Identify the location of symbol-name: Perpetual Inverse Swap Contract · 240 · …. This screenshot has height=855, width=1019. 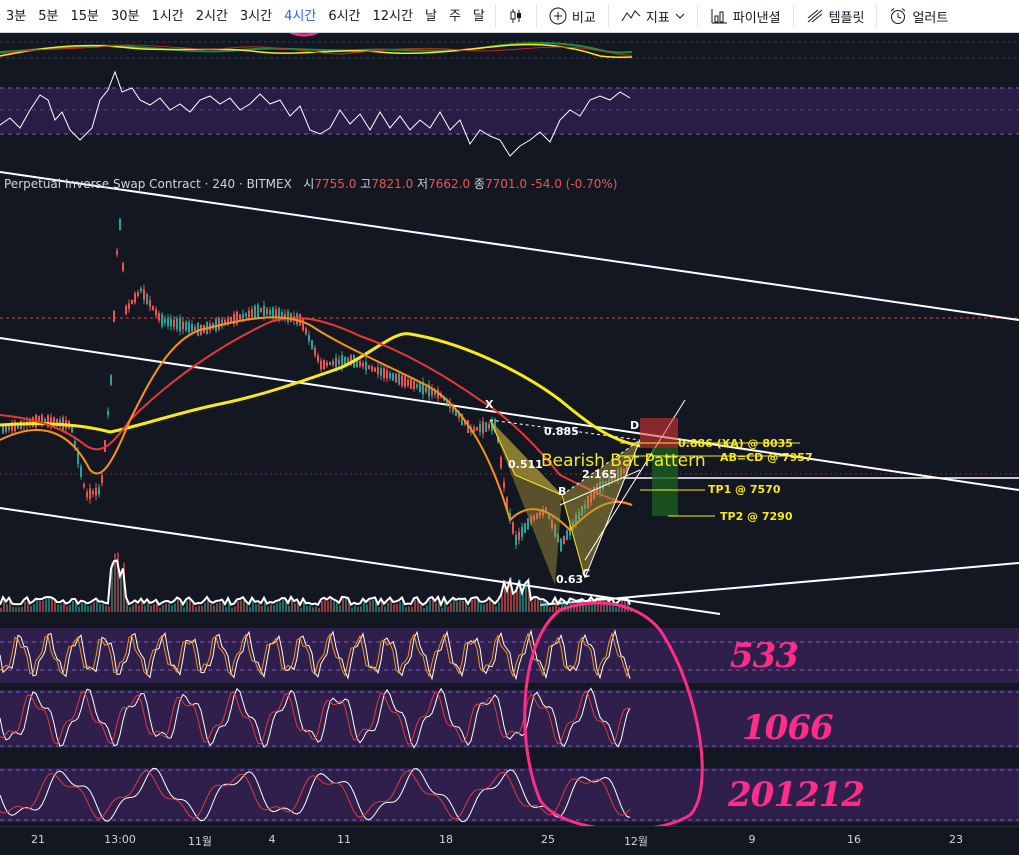
(148, 184).